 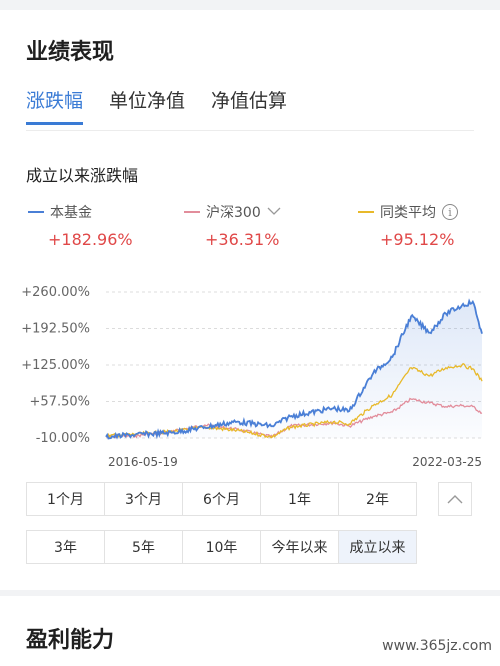 What do you see at coordinates (250, 631) in the screenshot?
I see `profitability-card: 盈利能力` at bounding box center [250, 631].